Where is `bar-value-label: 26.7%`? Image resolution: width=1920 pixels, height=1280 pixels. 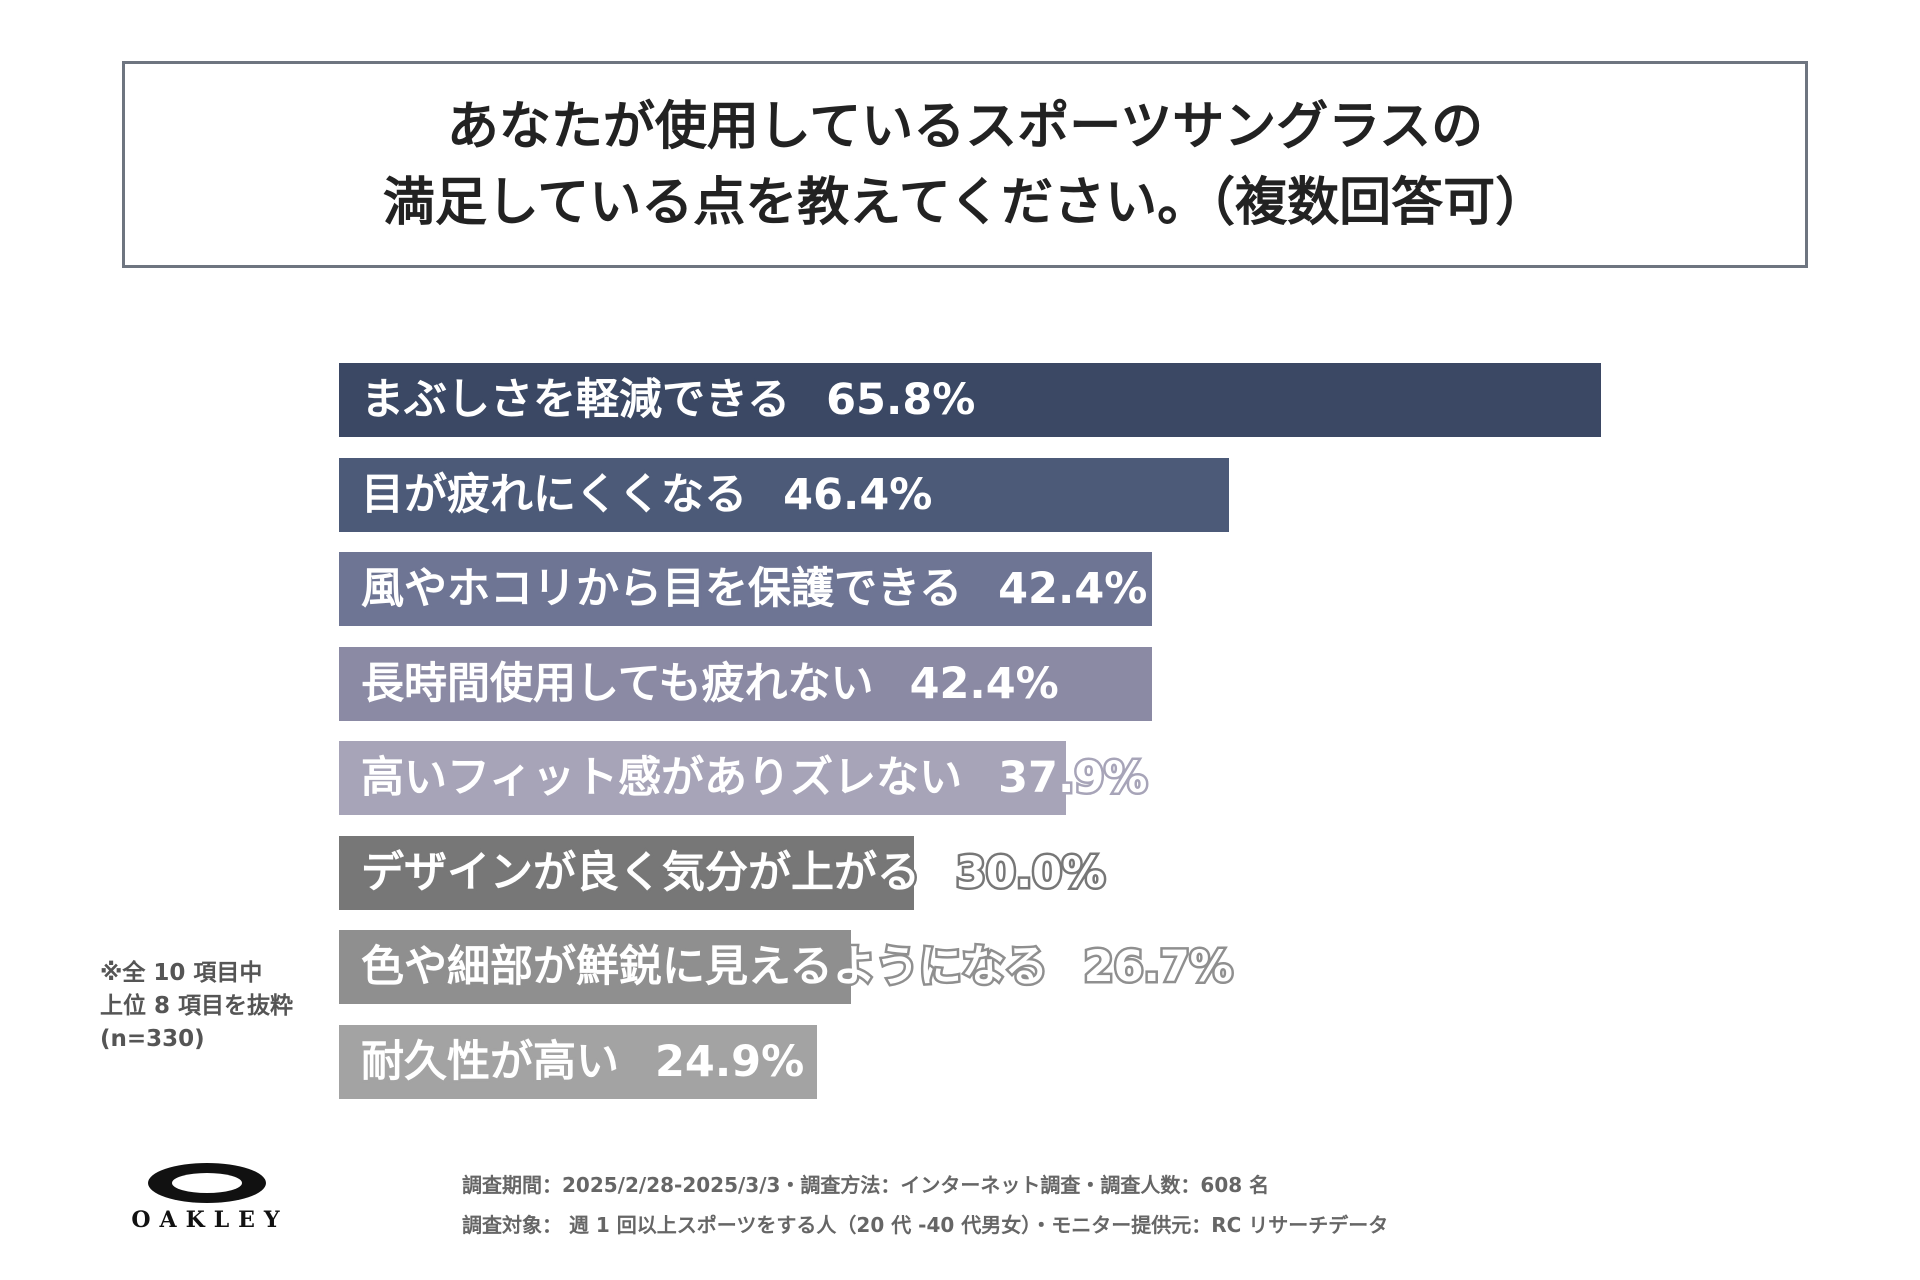
bar-value-label: 26.7% is located at coordinates (1158, 967).